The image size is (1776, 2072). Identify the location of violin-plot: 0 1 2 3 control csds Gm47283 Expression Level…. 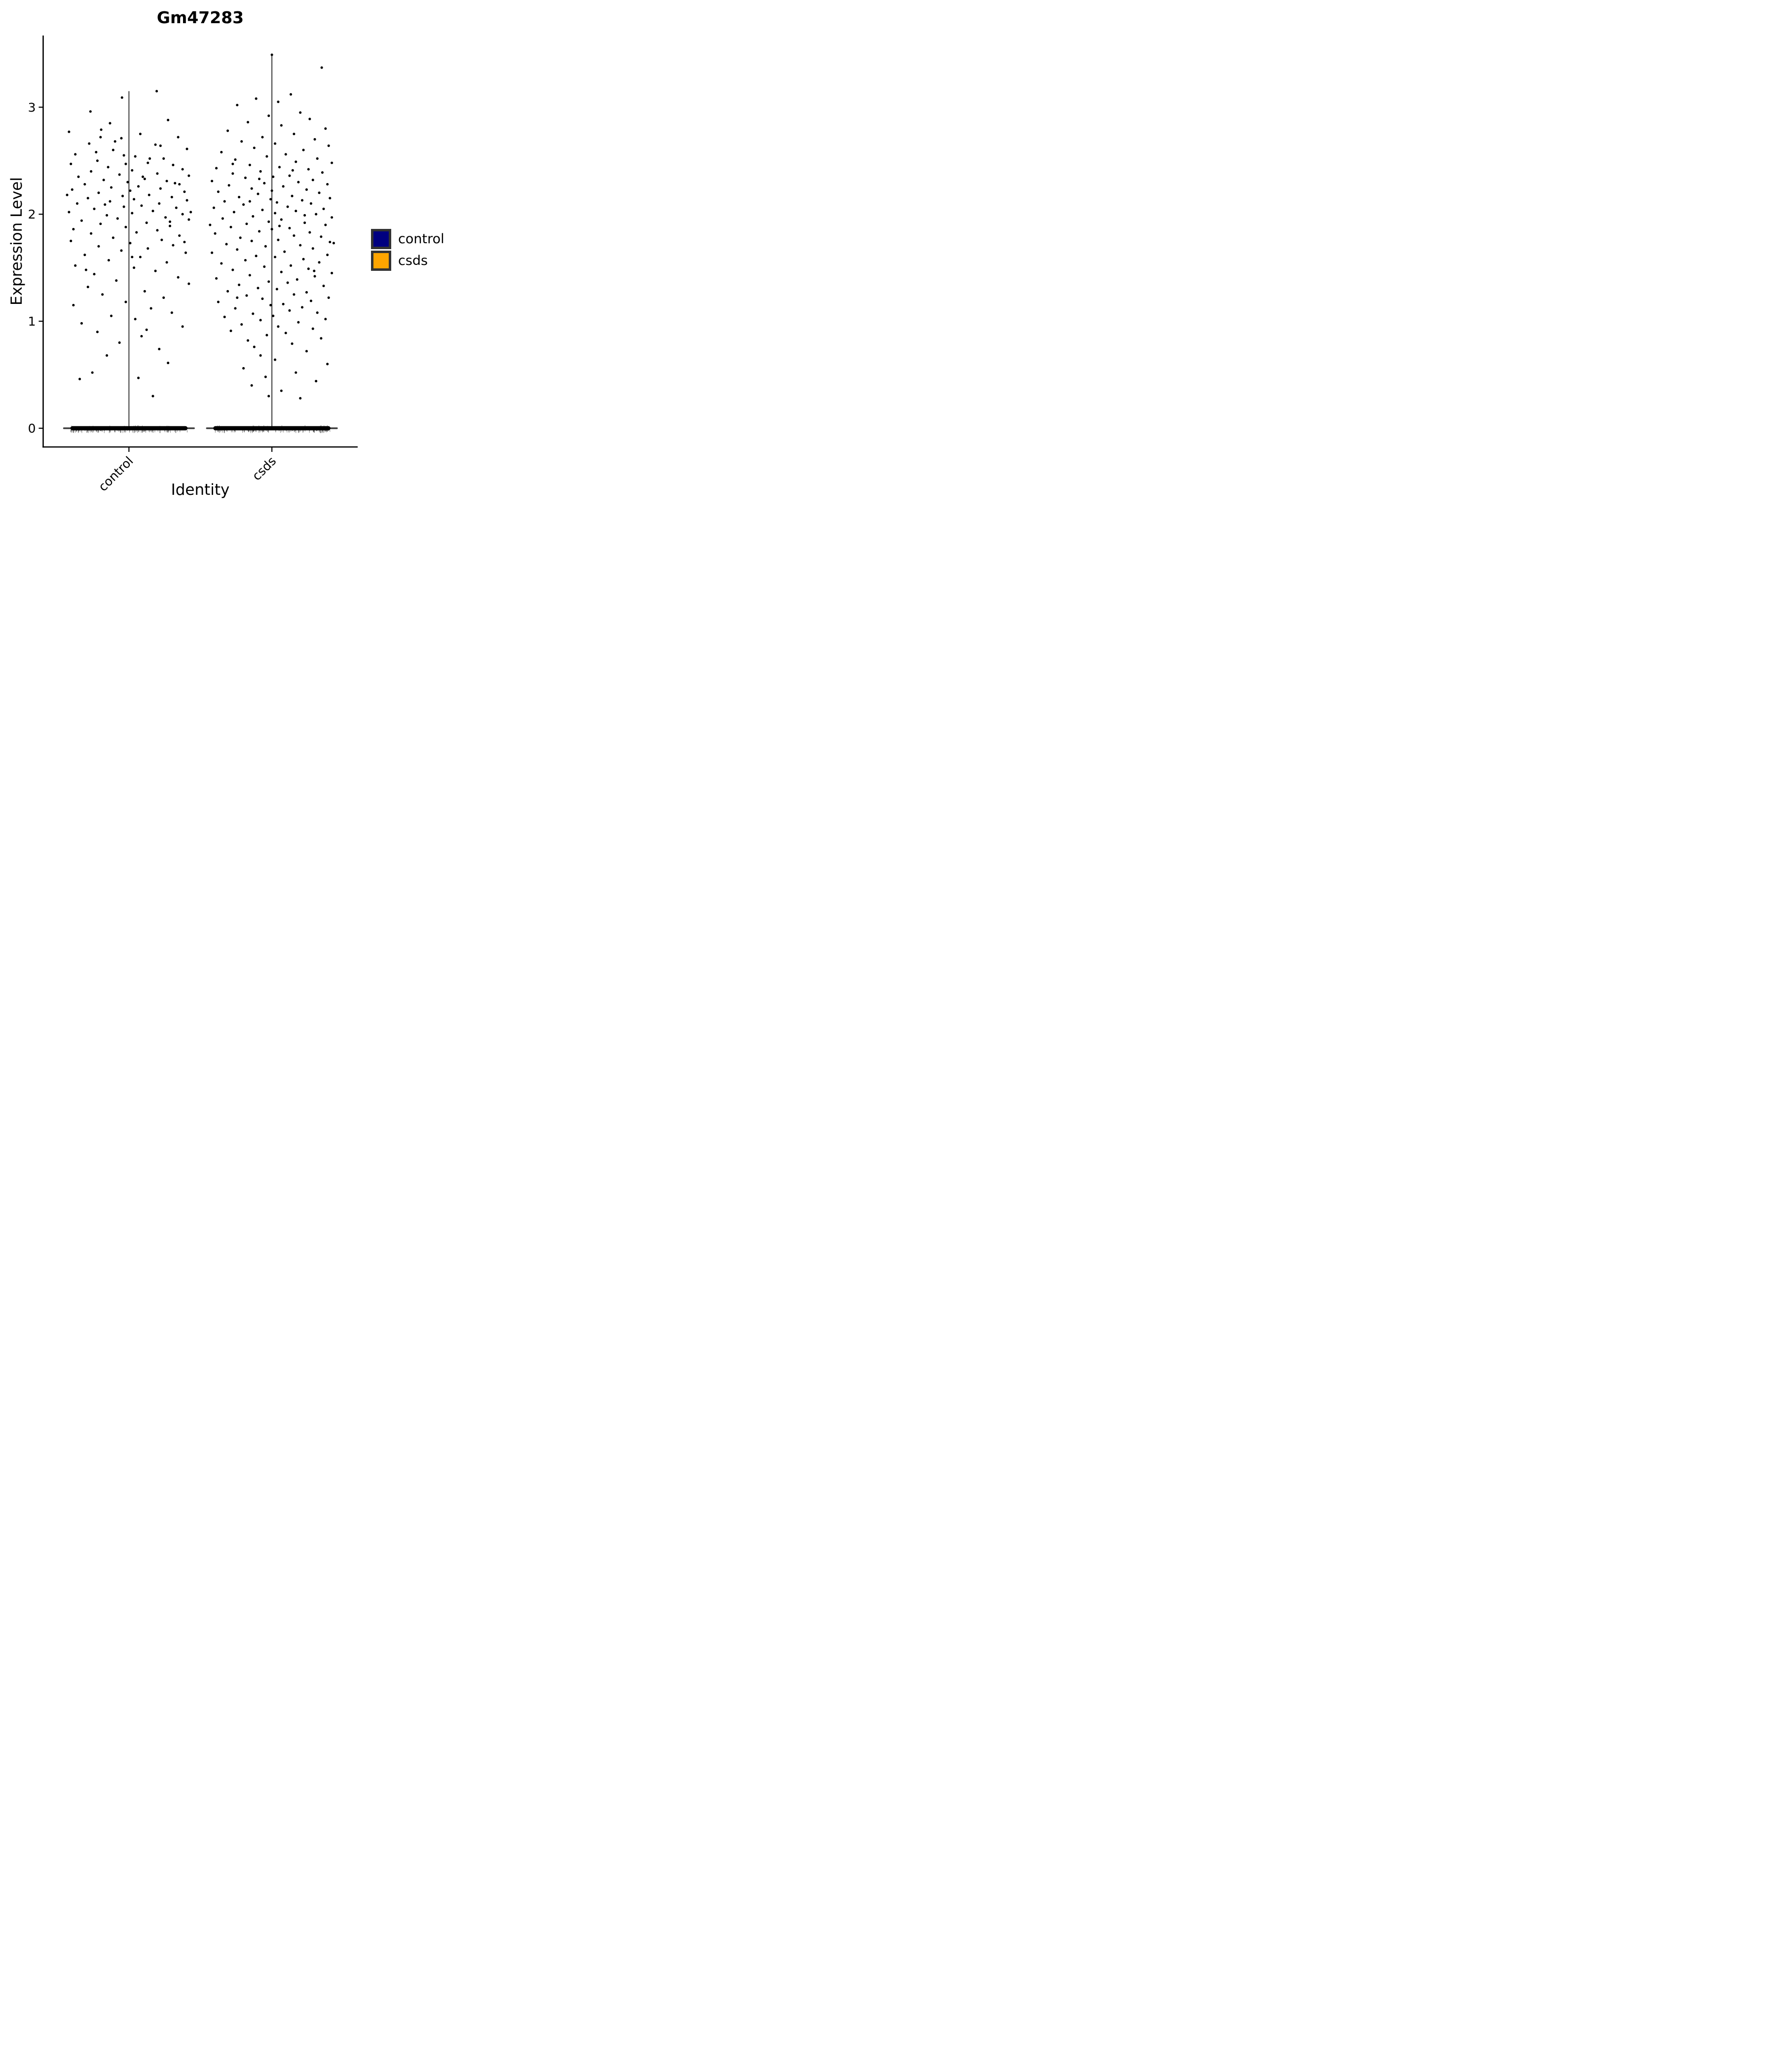
(222, 259).